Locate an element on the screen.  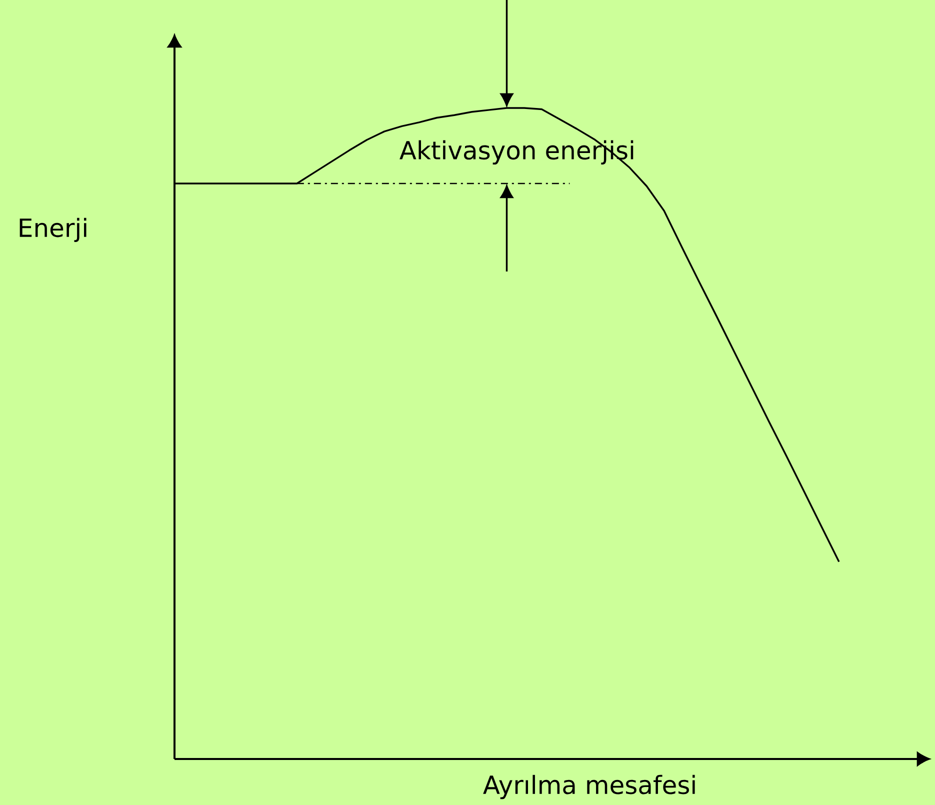
y-axis-title: Enerji is located at coordinates (53, 230).